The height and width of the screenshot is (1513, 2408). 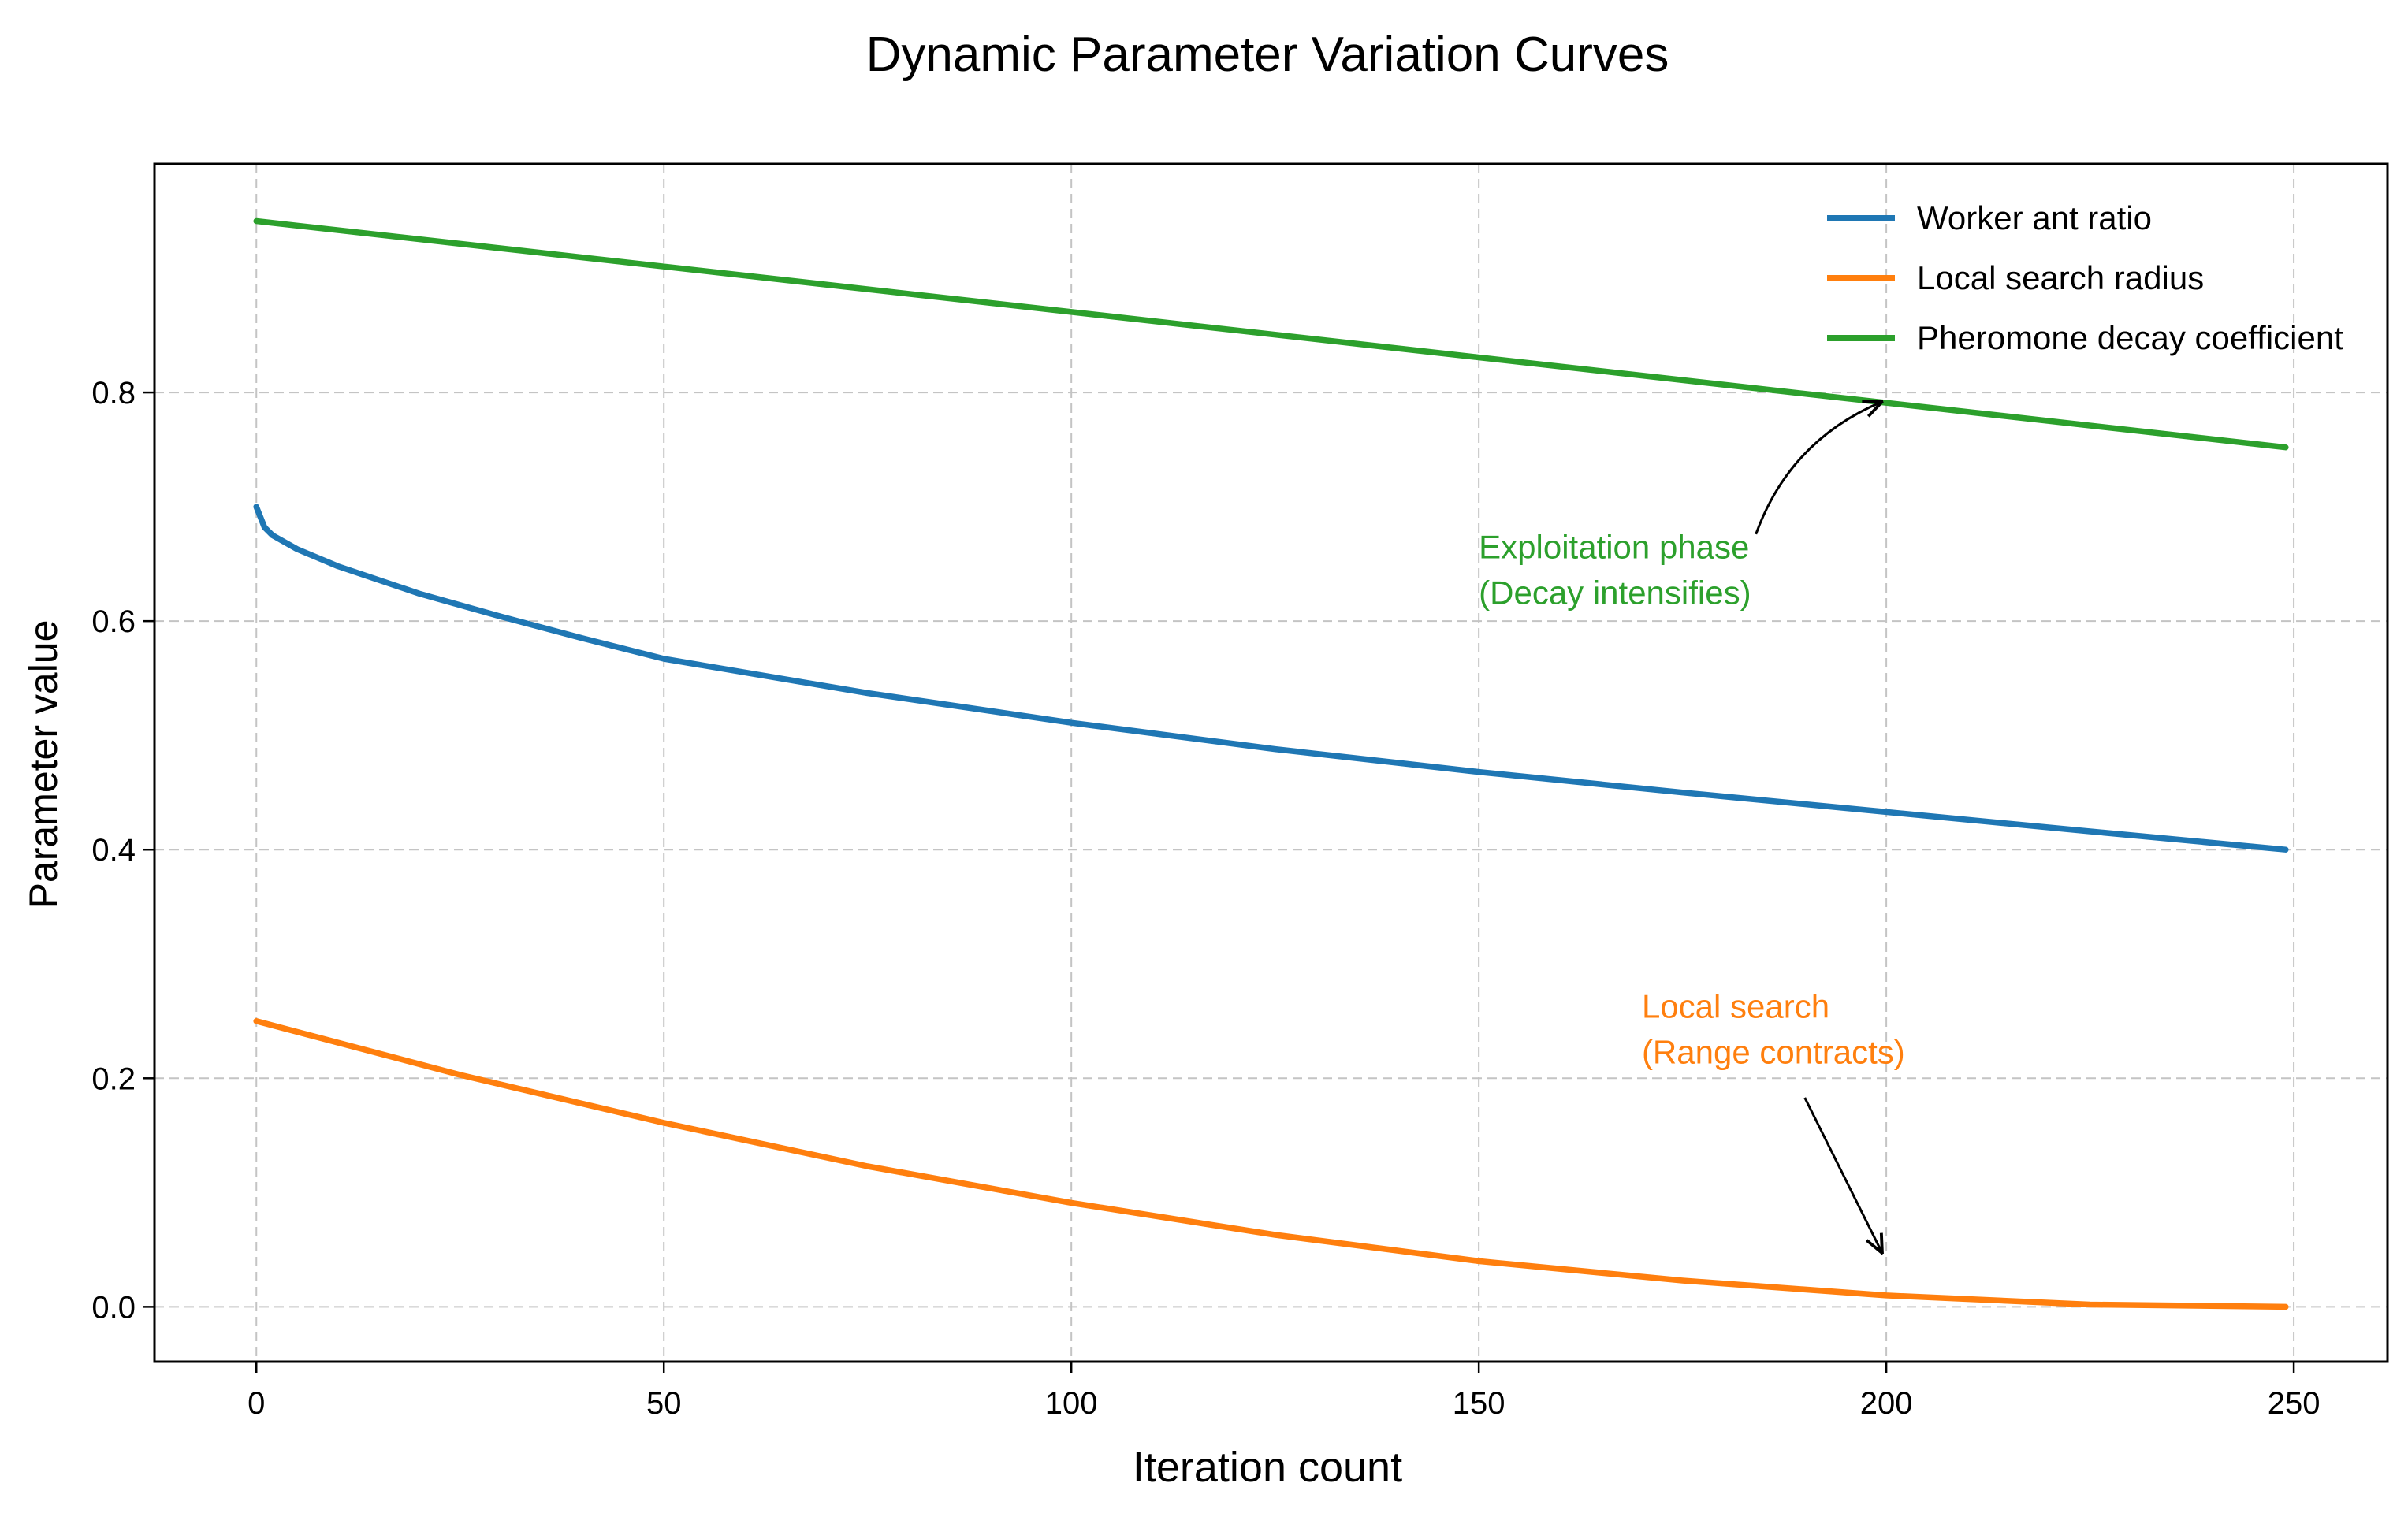 I want to click on x-tick-label: 100, so click(x=1071, y=1403).